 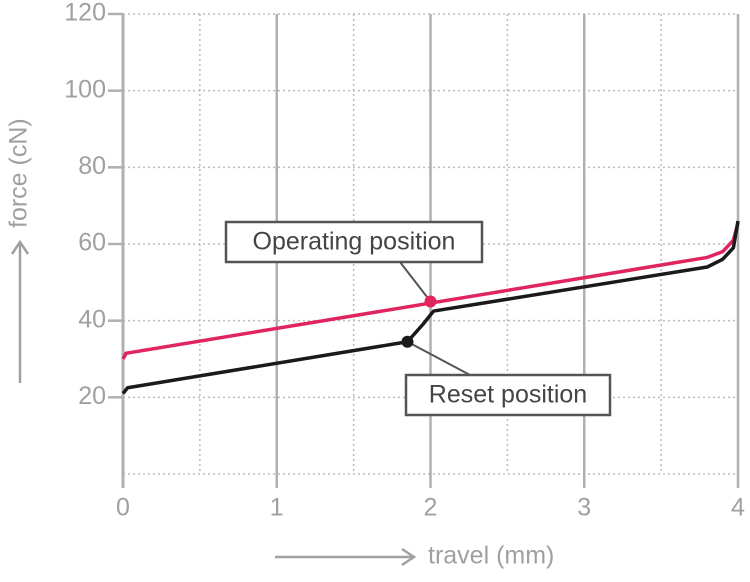 What do you see at coordinates (277, 508) in the screenshot?
I see `x-tick-label: 1` at bounding box center [277, 508].